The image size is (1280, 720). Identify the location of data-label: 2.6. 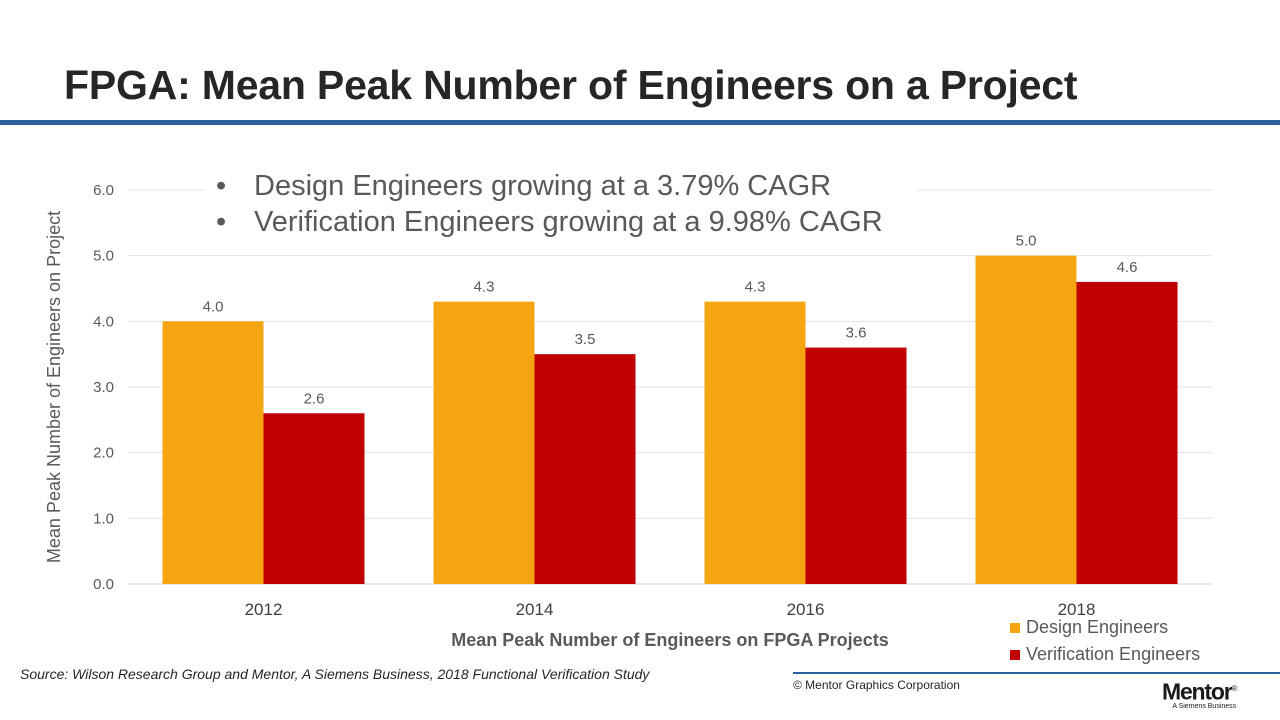
(314, 398).